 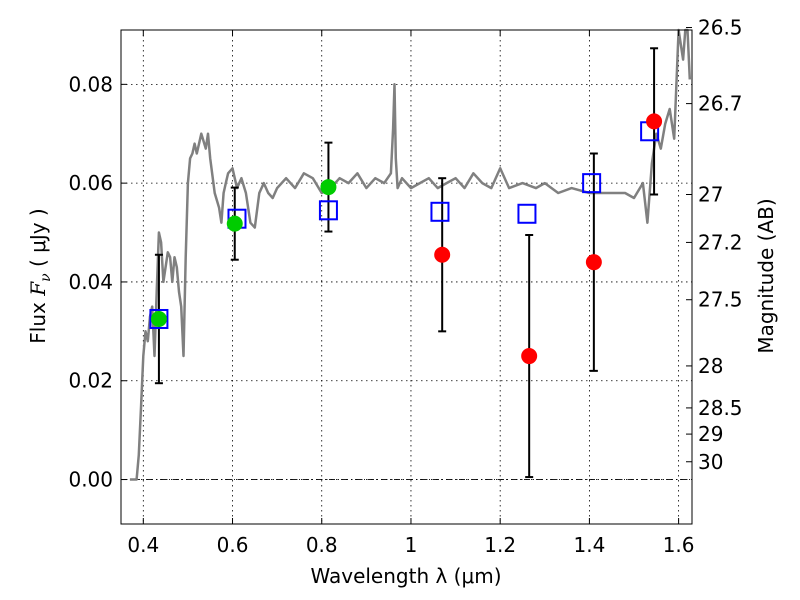 I want to click on y2-tick-label: 30, so click(x=710, y=462).